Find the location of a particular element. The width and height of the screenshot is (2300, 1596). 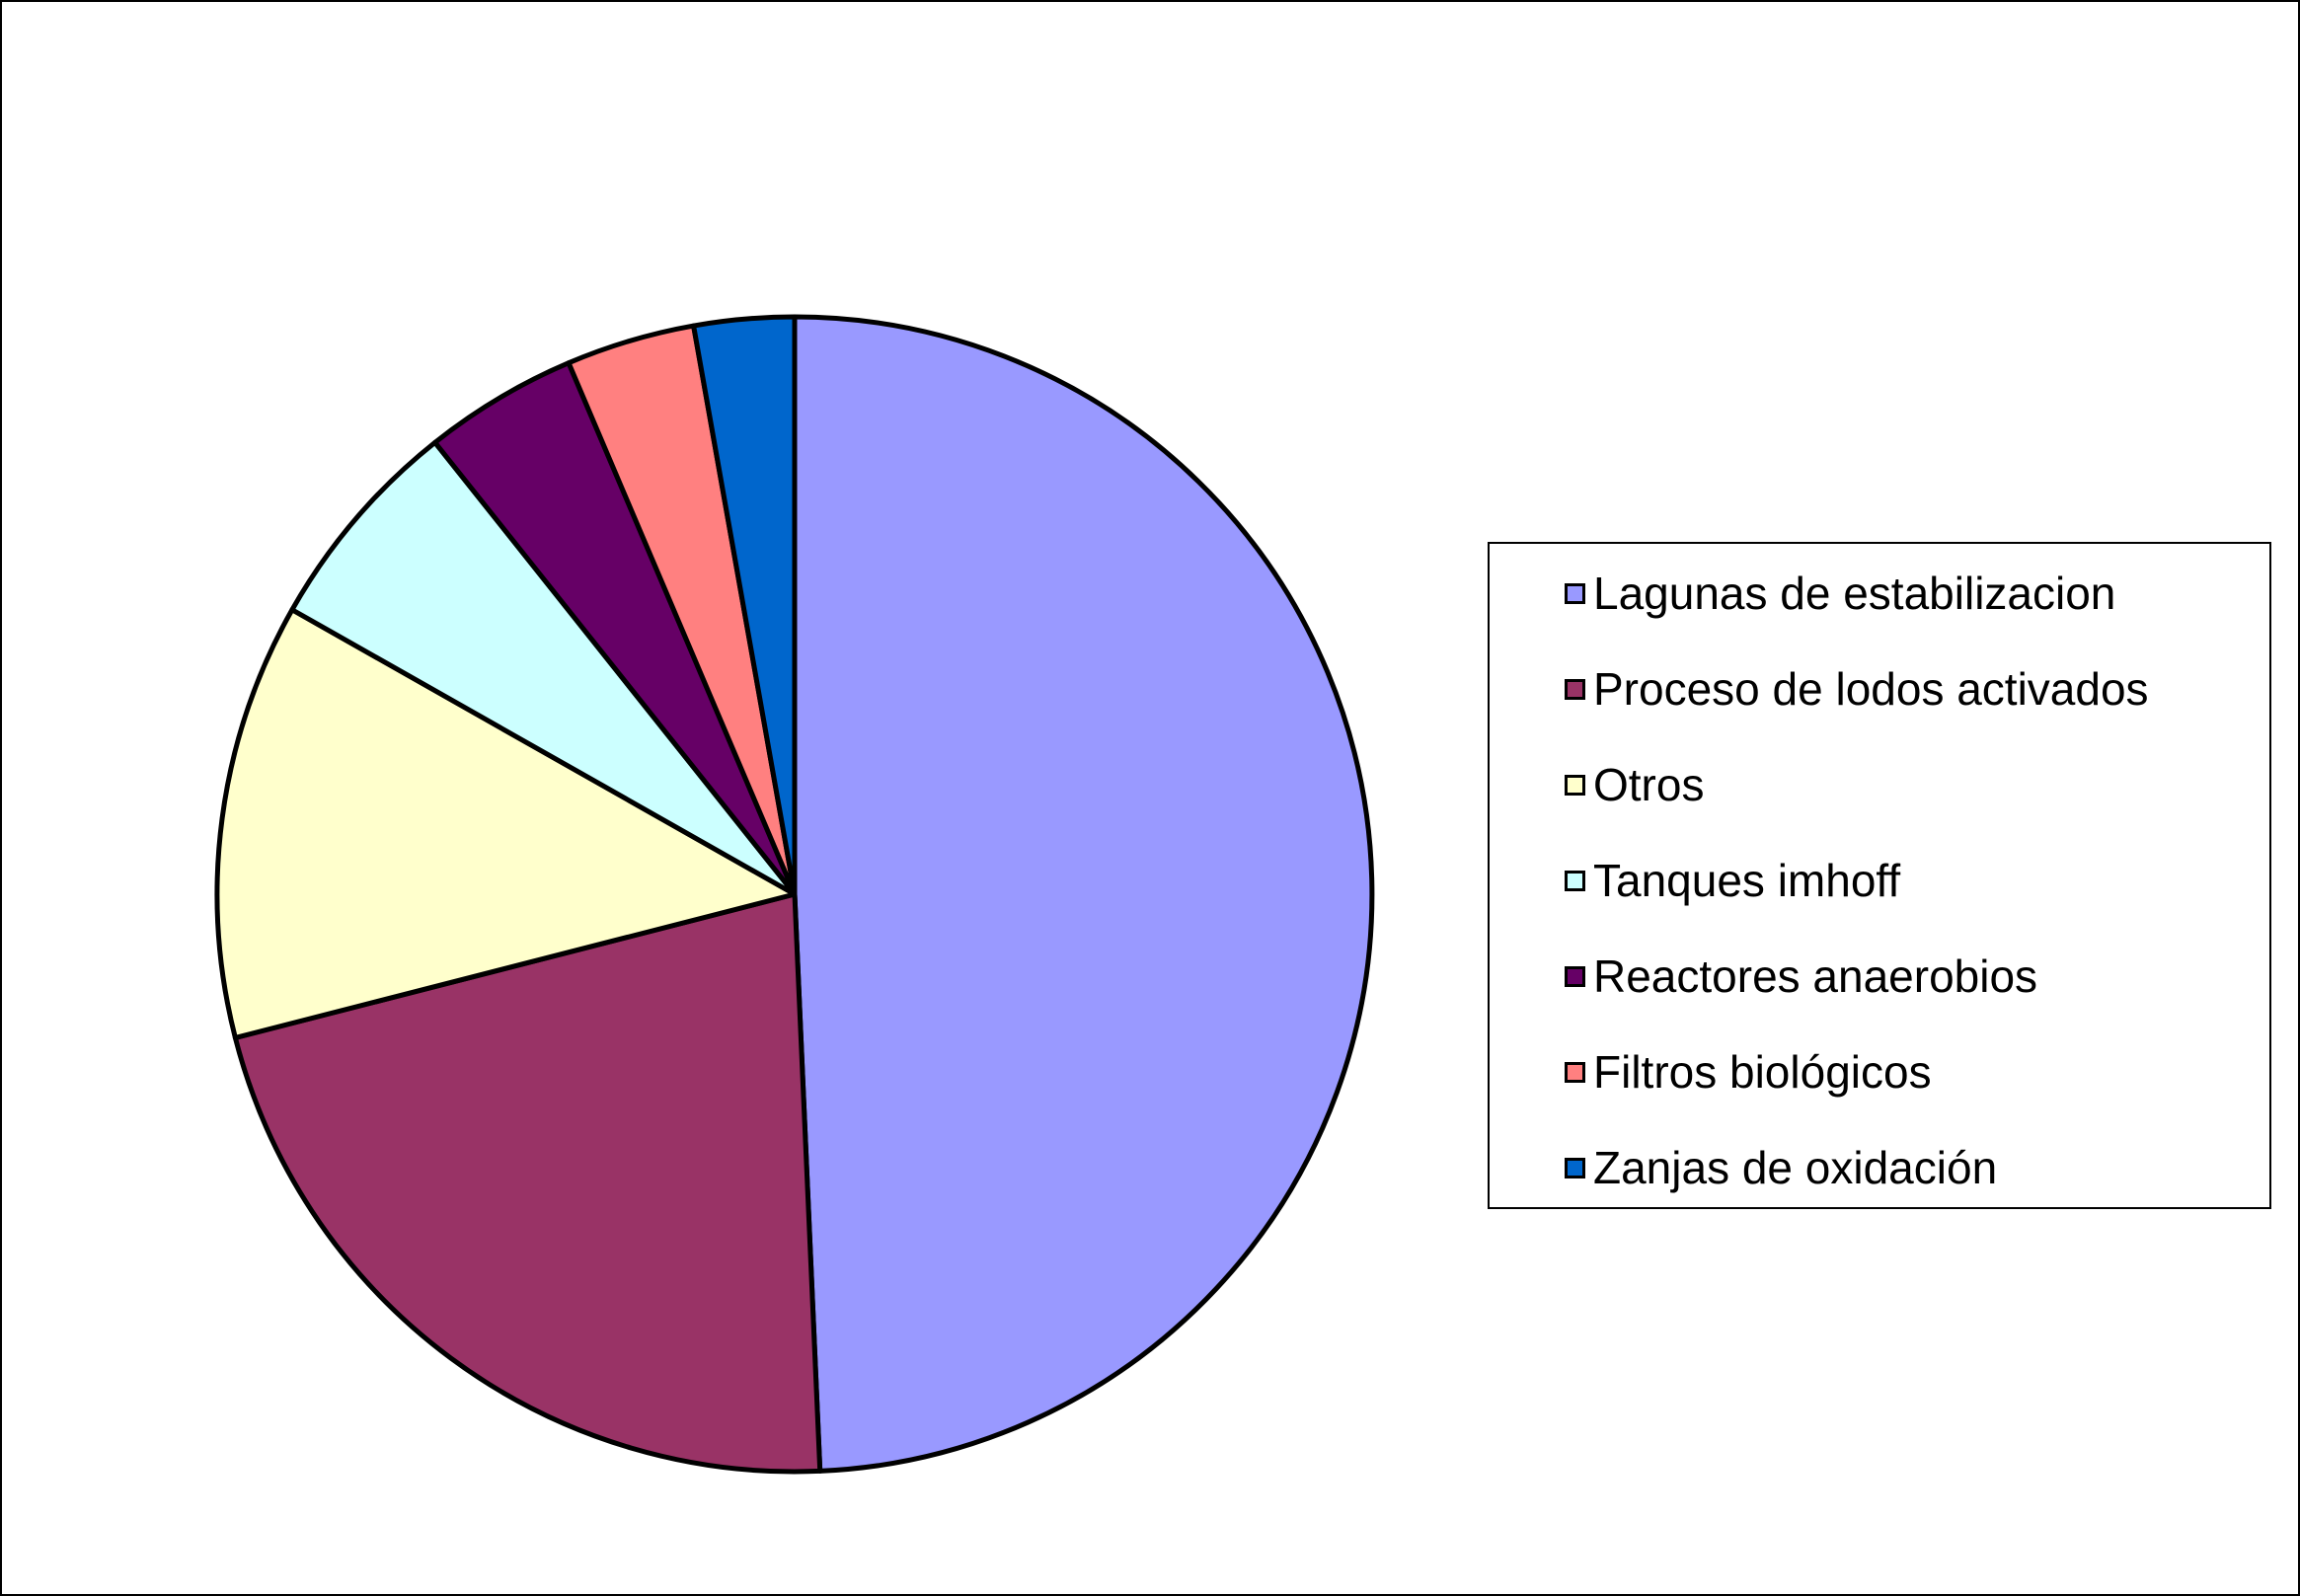

legend-item: Filtros biológicos is located at coordinates (1748, 1072).